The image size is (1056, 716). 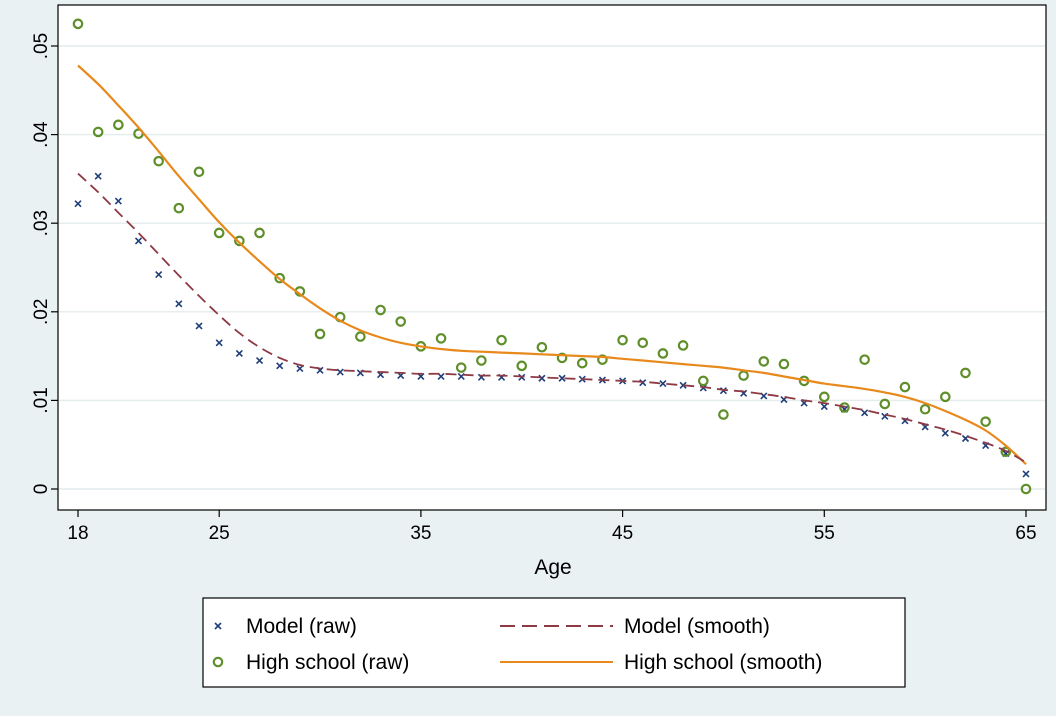 What do you see at coordinates (661, 662) in the screenshot?
I see `legend-item: High school (smooth)` at bounding box center [661, 662].